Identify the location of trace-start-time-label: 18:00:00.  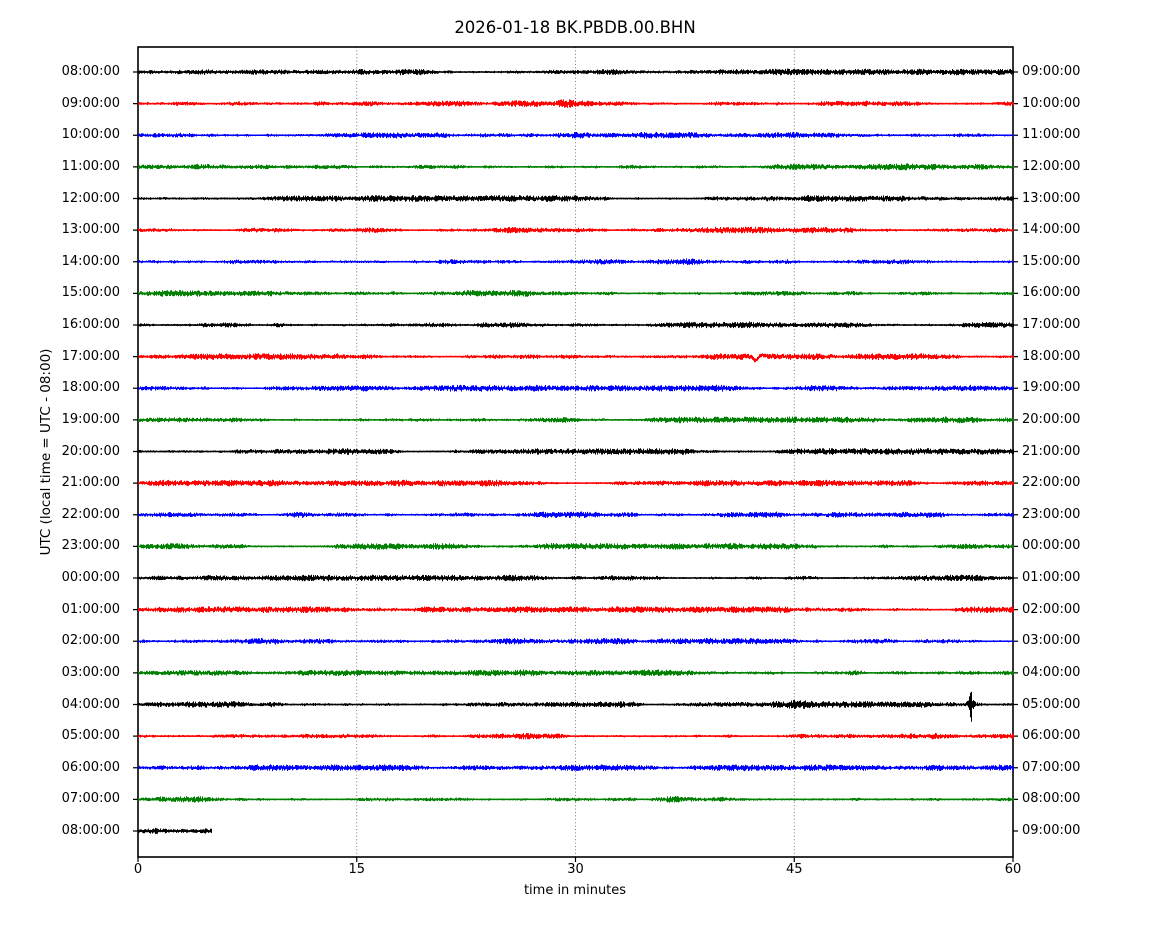
(90, 388).